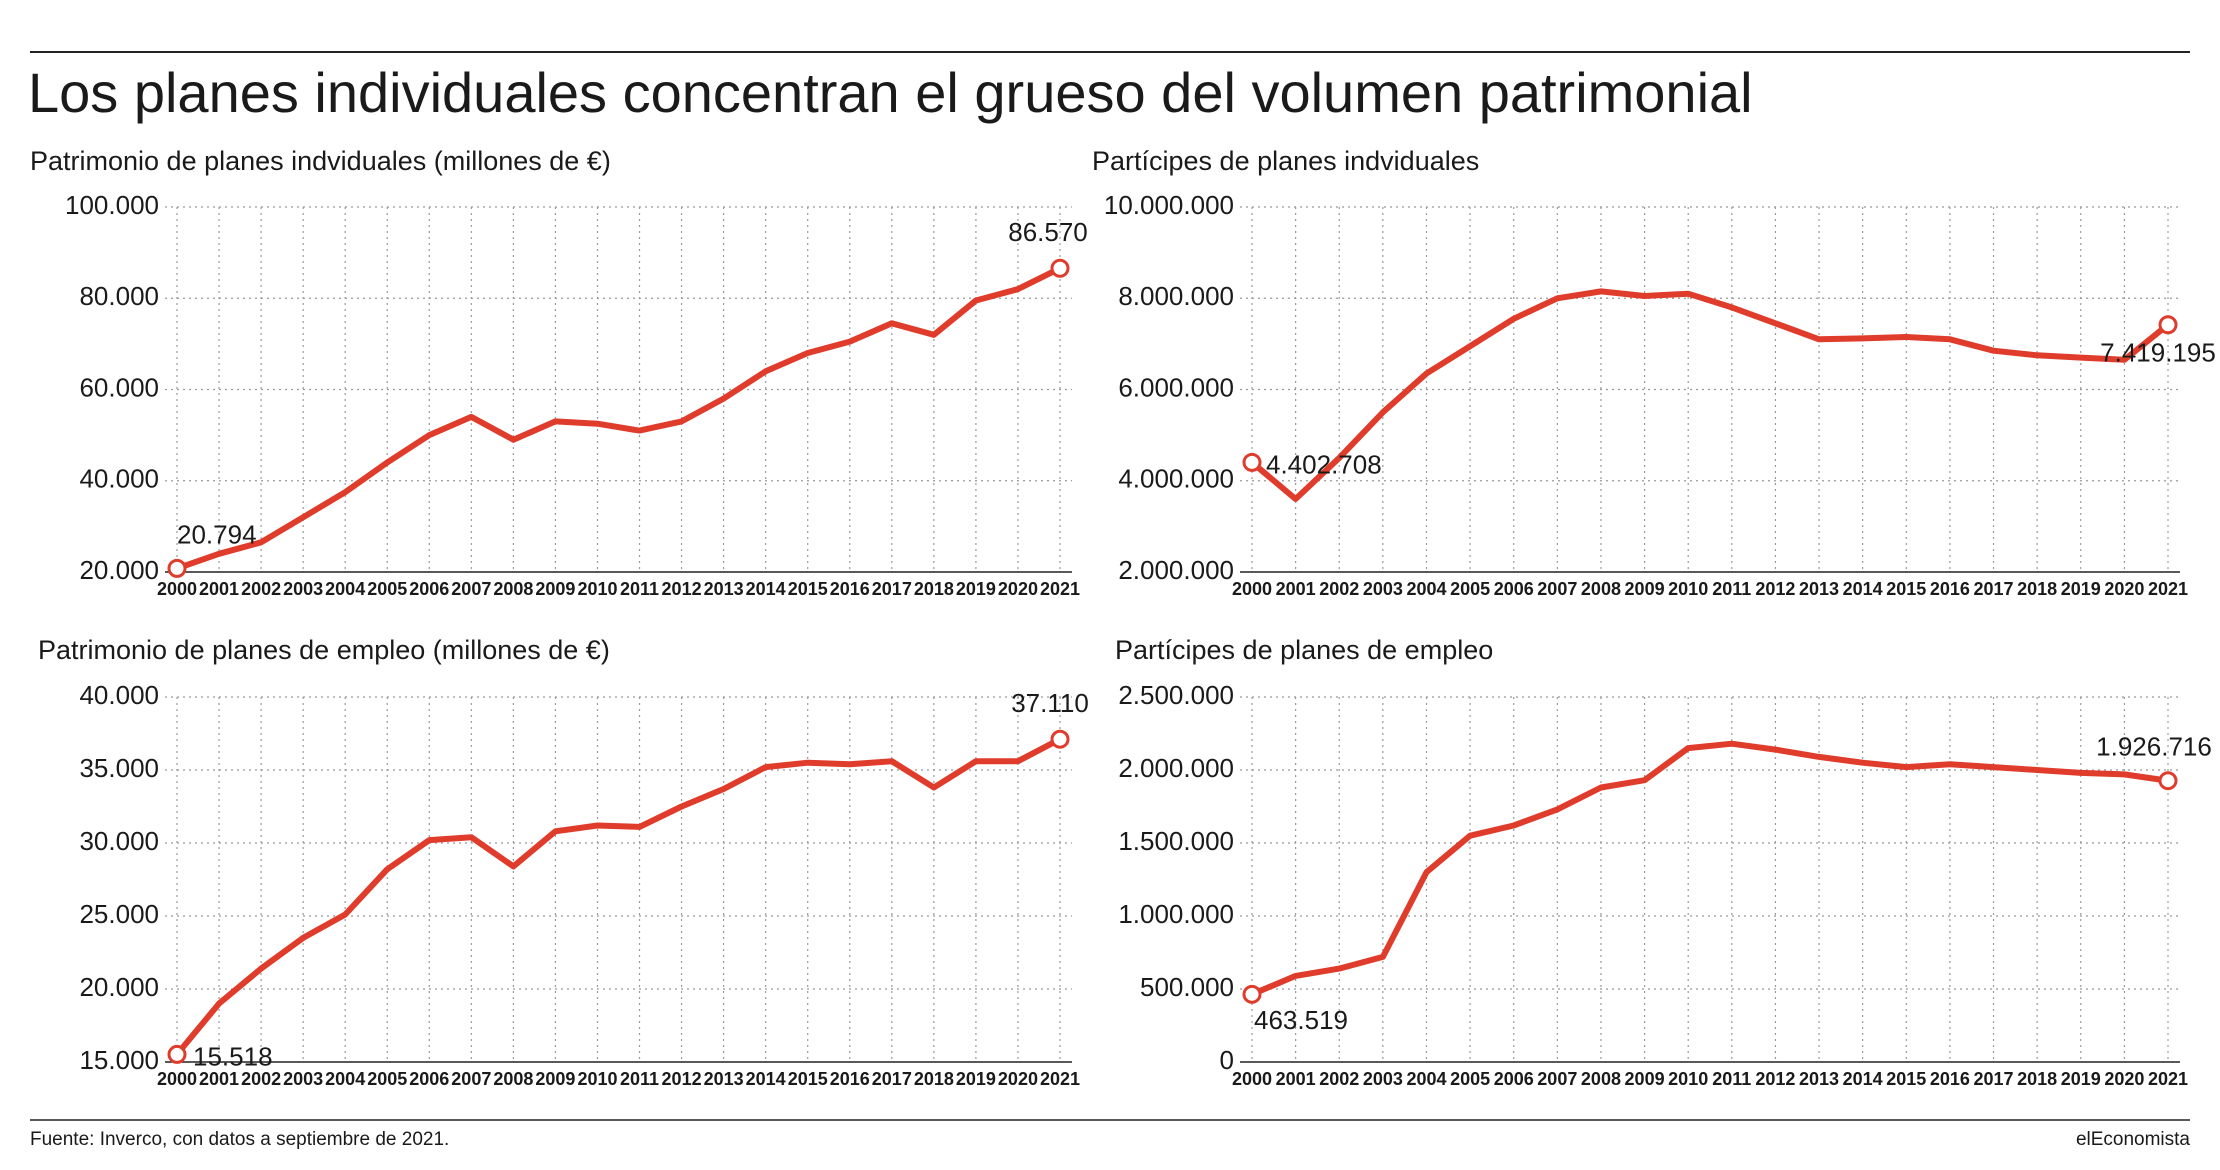 Image resolution: width=2220 pixels, height=1170 pixels. What do you see at coordinates (233, 1056) in the screenshot?
I see `data-label: 15.518` at bounding box center [233, 1056].